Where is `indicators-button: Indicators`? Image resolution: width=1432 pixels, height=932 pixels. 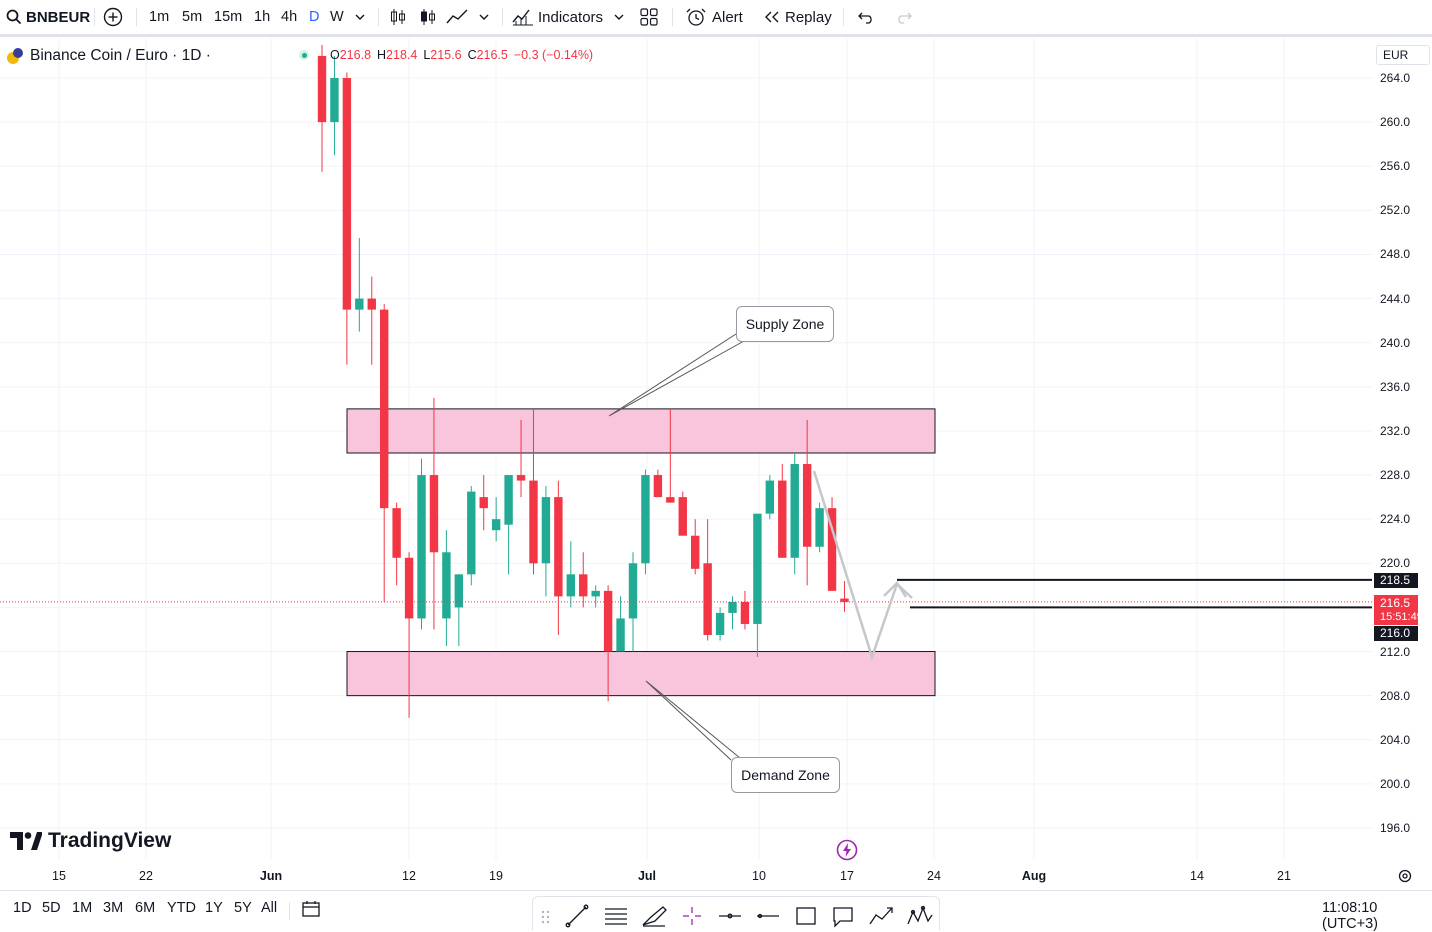 indicators-button: Indicators is located at coordinates (557, 17).